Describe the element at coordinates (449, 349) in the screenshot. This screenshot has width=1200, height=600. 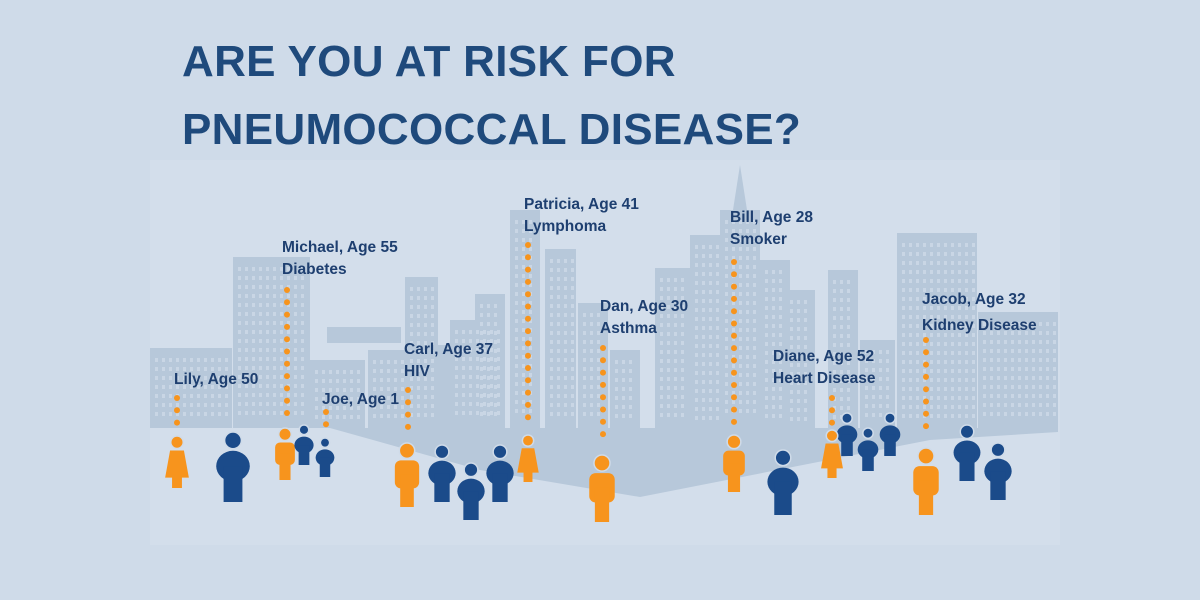
I see `person-name-age: Carl, Age 37` at that location.